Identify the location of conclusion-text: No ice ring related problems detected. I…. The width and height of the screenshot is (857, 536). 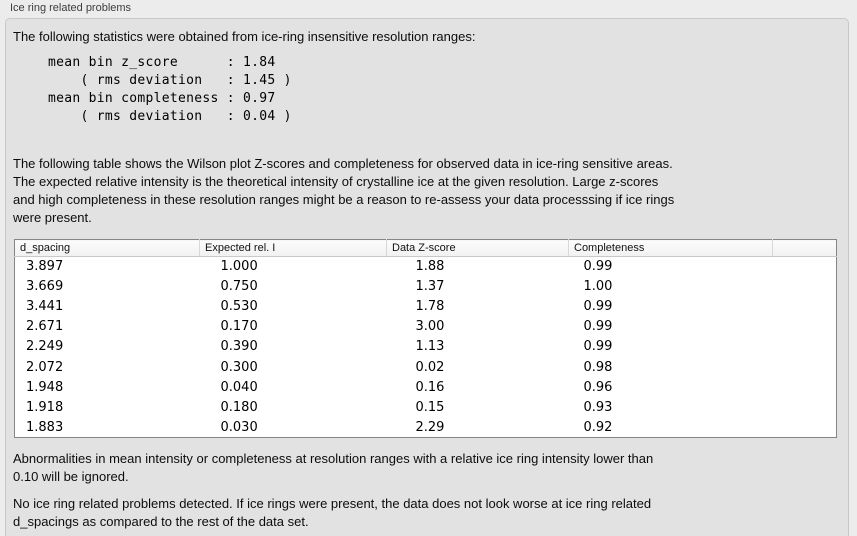
(332, 513).